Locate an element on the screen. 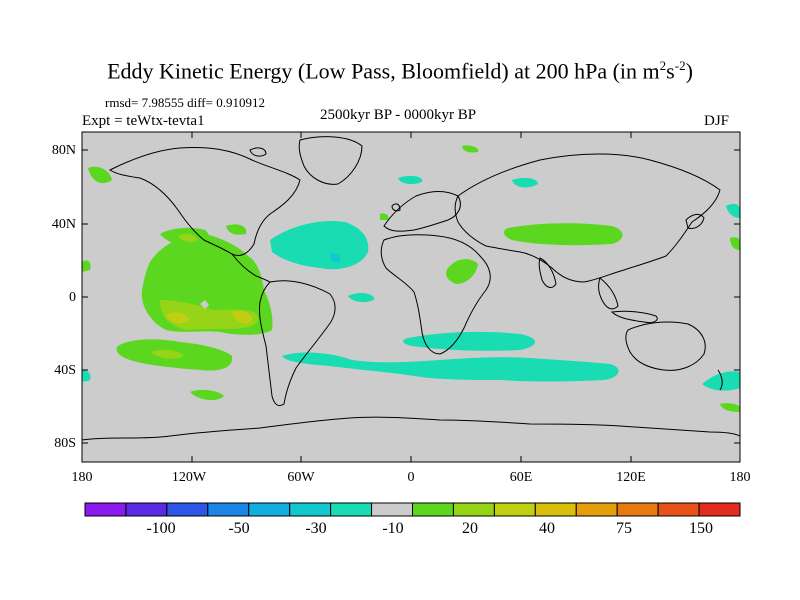 The image size is (800, 600). x-tick-0: 0 is located at coordinates (411, 477).